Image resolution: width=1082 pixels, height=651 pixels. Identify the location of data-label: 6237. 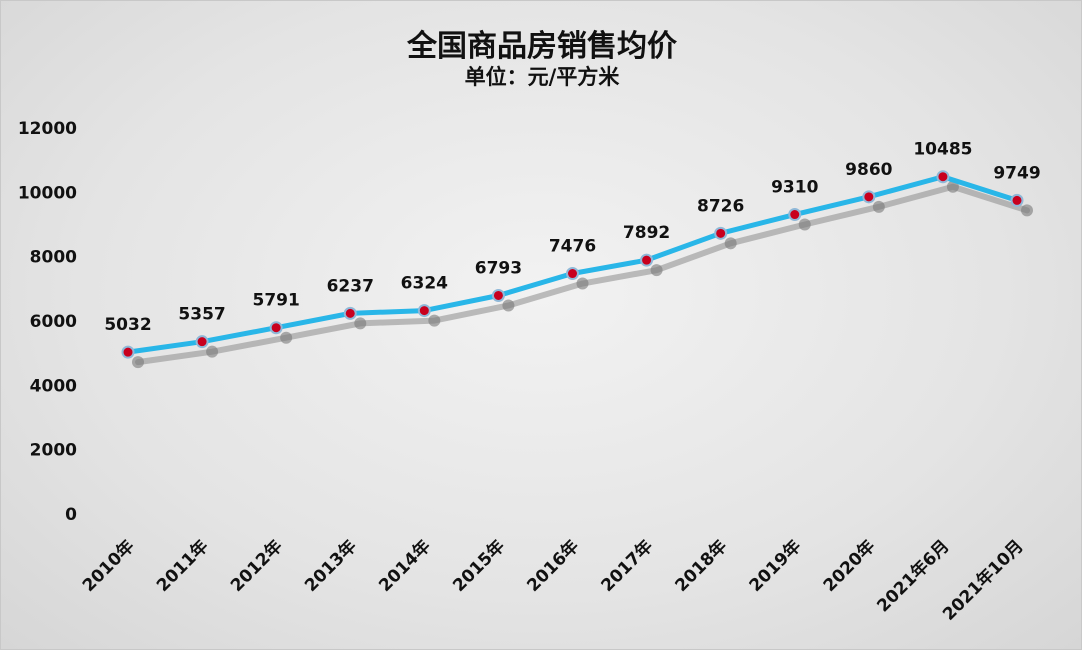
(350, 286).